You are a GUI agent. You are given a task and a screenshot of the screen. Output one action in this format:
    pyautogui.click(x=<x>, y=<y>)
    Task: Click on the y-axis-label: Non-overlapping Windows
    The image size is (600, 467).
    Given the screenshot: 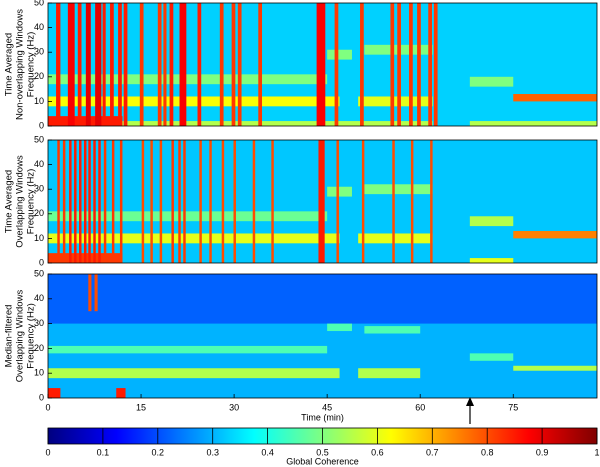 What is the action you would take?
    pyautogui.click(x=20, y=64)
    